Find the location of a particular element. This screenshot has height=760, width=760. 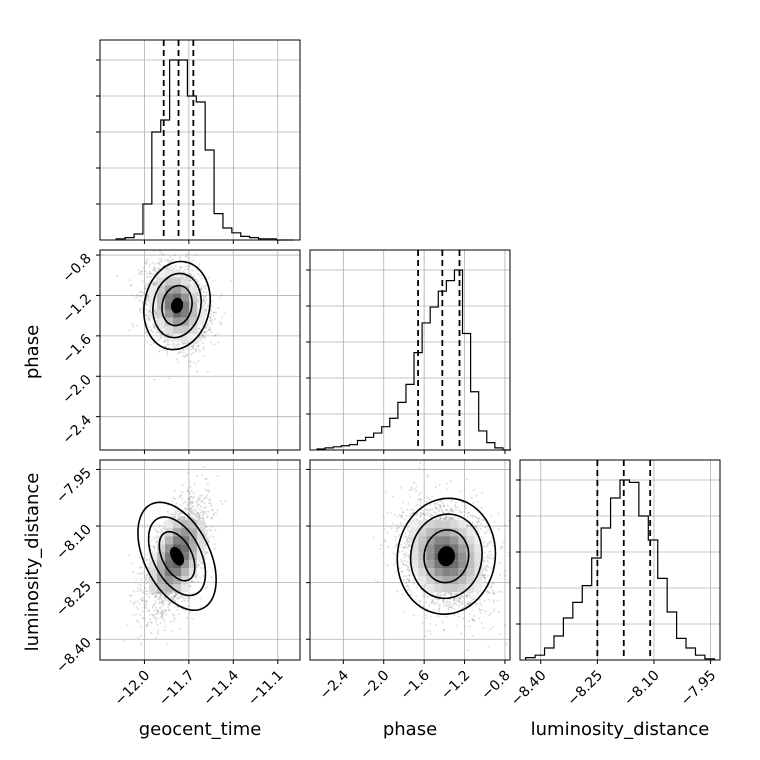

panel-frame is located at coordinates (200, 350).